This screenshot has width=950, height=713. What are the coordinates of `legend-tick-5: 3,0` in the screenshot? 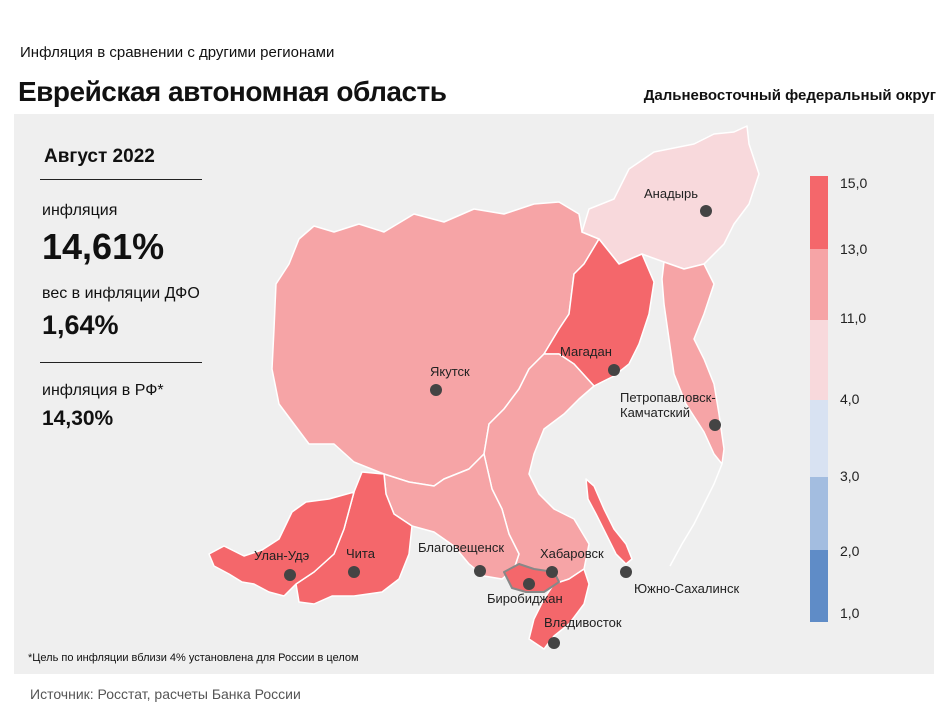 It's located at (850, 476).